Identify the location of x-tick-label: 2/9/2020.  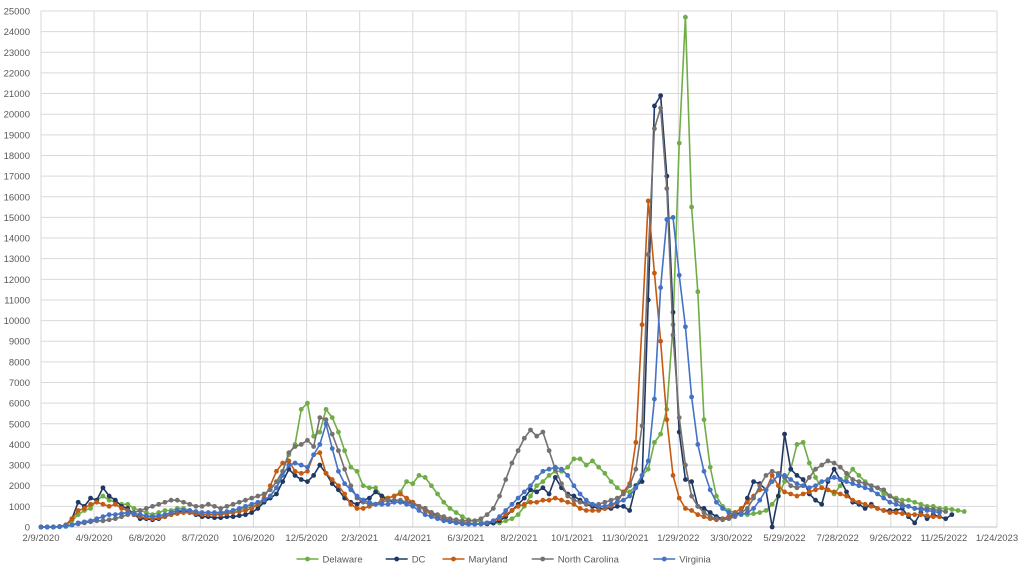
(41, 538).